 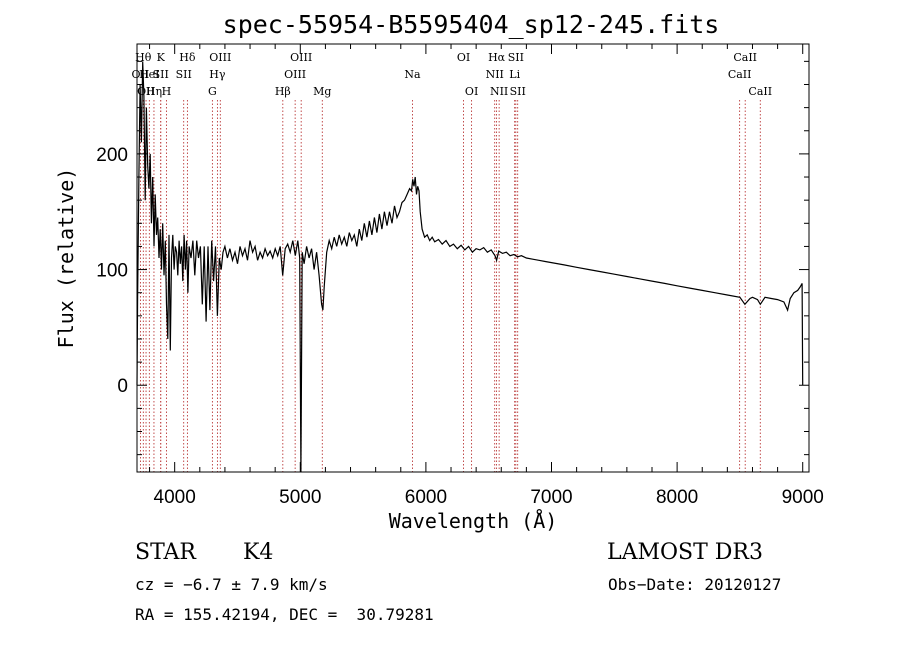 I want to click on object-class: STAR, so click(x=165, y=552).